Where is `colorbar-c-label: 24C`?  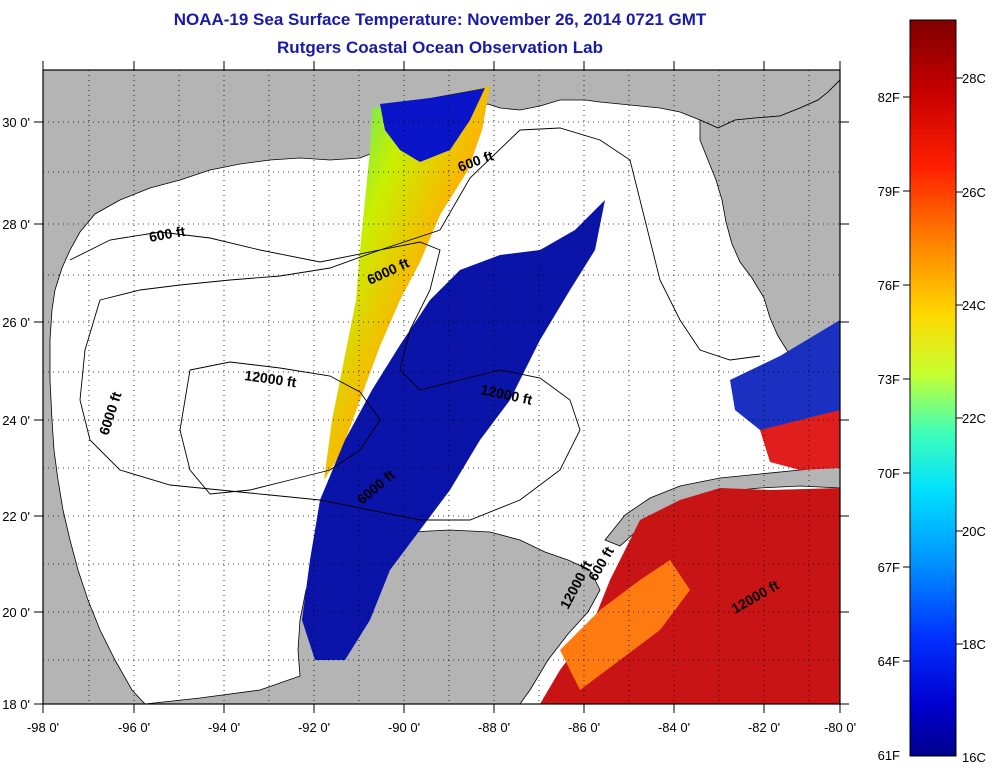 colorbar-c-label: 24C is located at coordinates (974, 305).